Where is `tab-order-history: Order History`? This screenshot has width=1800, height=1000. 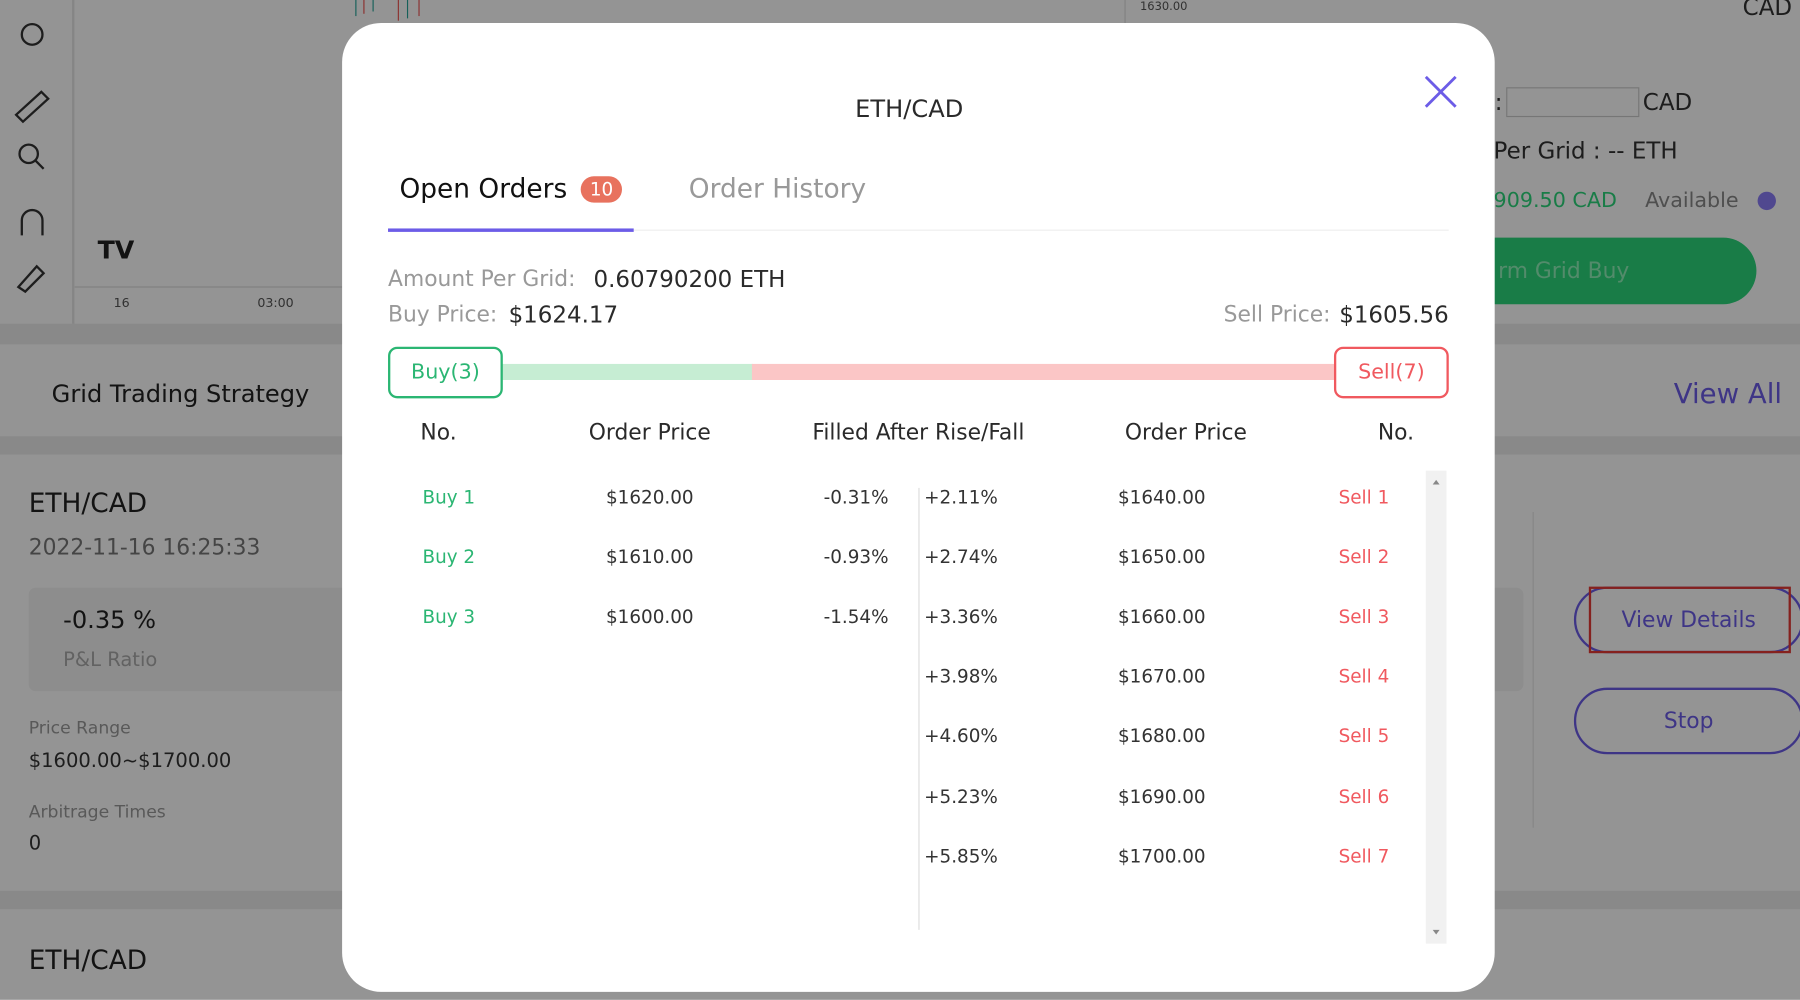
tab-order-history: Order History is located at coordinates (777, 189).